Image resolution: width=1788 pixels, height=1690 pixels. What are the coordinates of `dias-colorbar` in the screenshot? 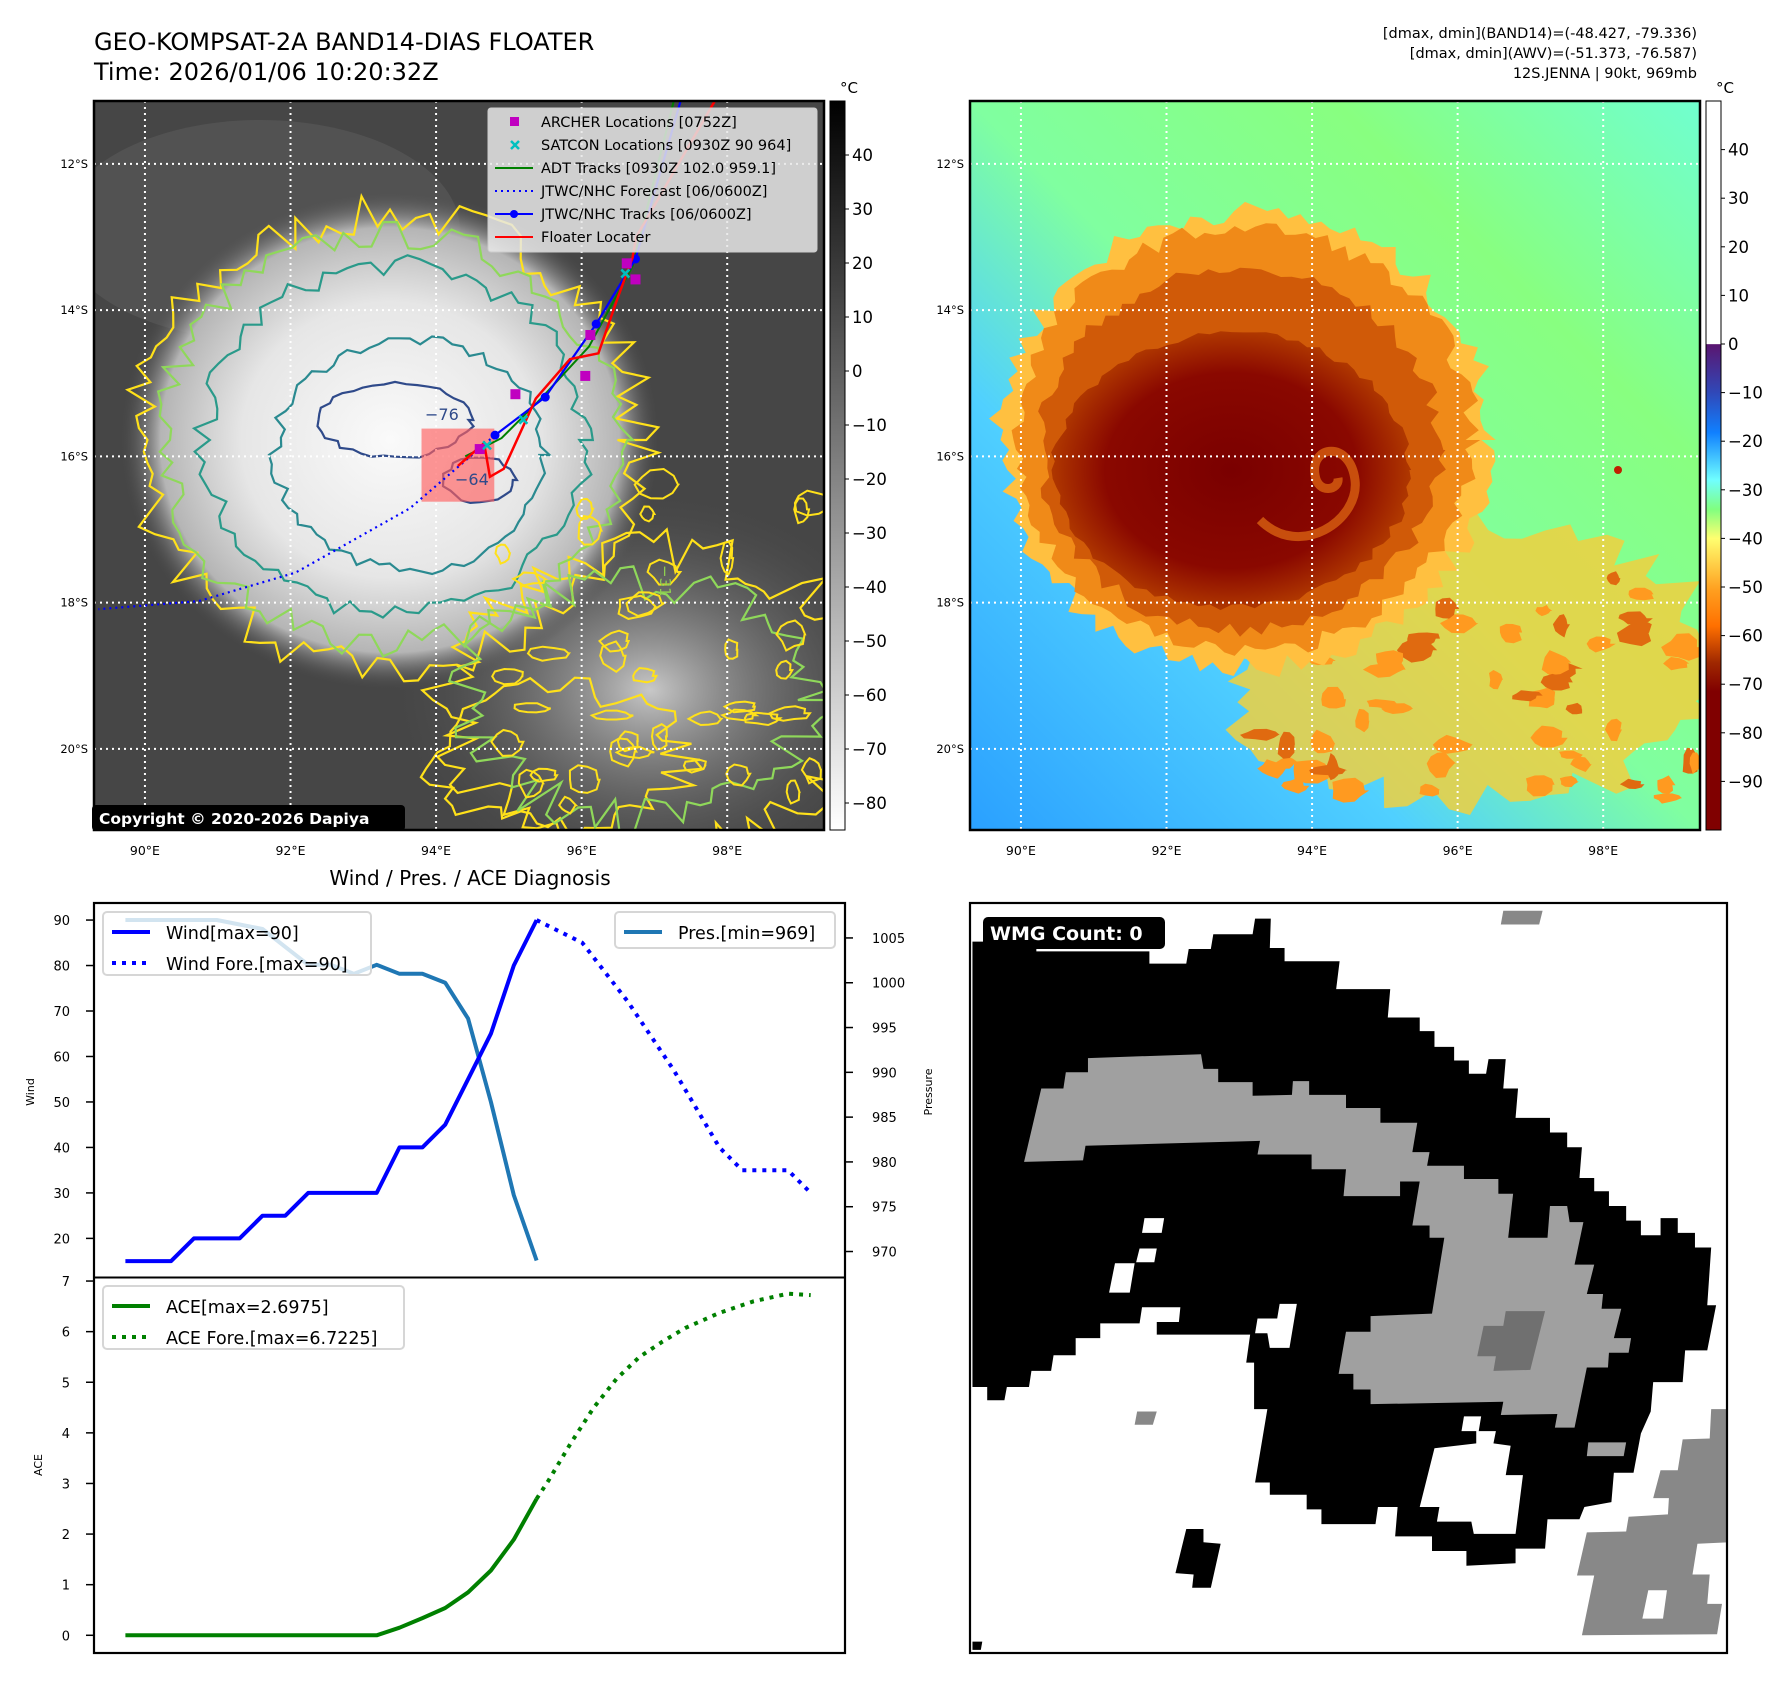 It's located at (1713, 465).